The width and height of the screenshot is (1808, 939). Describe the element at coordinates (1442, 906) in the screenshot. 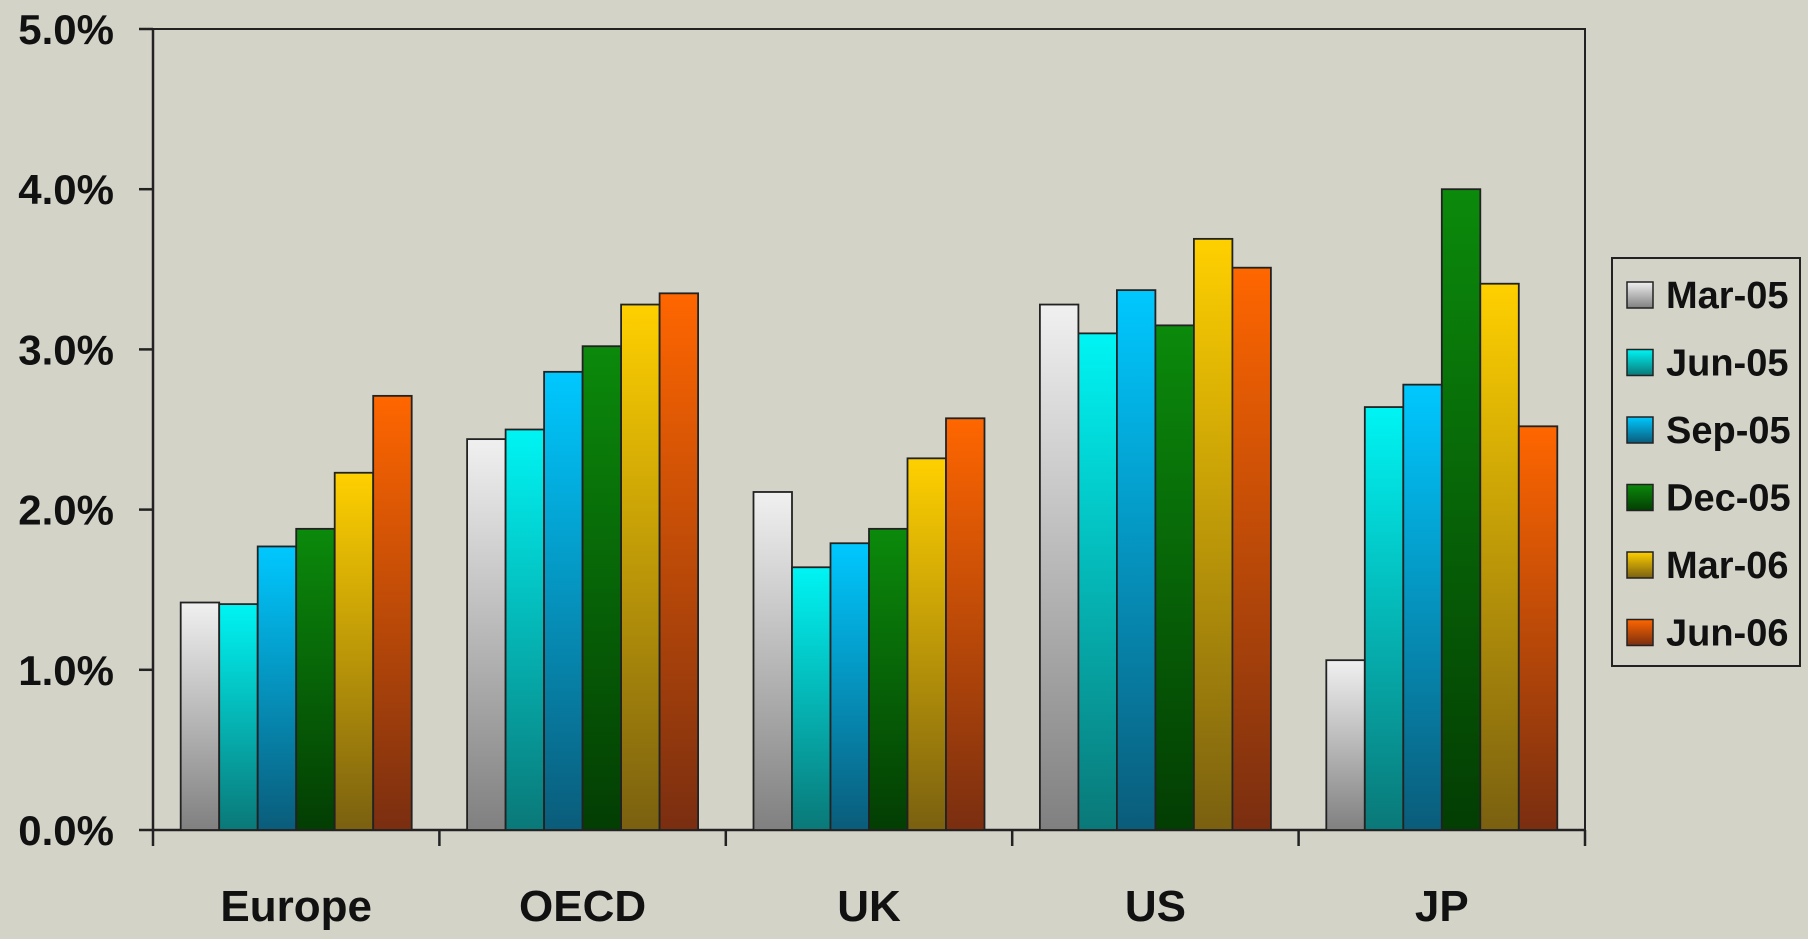

I see `x-tick-label: JP` at that location.